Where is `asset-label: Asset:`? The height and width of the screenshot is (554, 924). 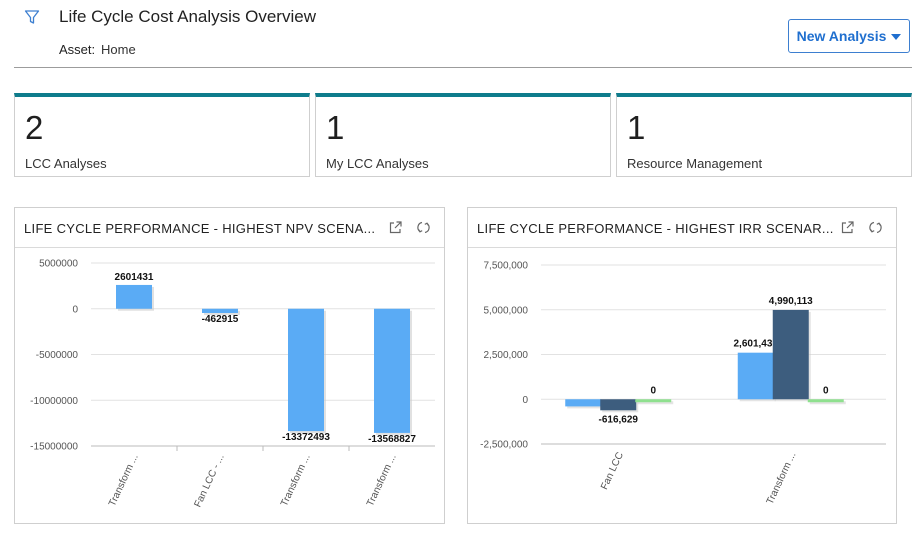 asset-label: Asset: is located at coordinates (77, 49).